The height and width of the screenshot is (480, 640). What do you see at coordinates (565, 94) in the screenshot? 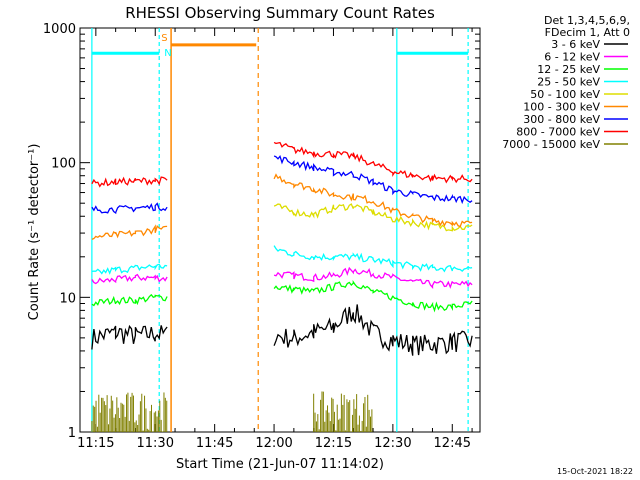
I see `legend-label: 50 - 100 keV` at bounding box center [565, 94].